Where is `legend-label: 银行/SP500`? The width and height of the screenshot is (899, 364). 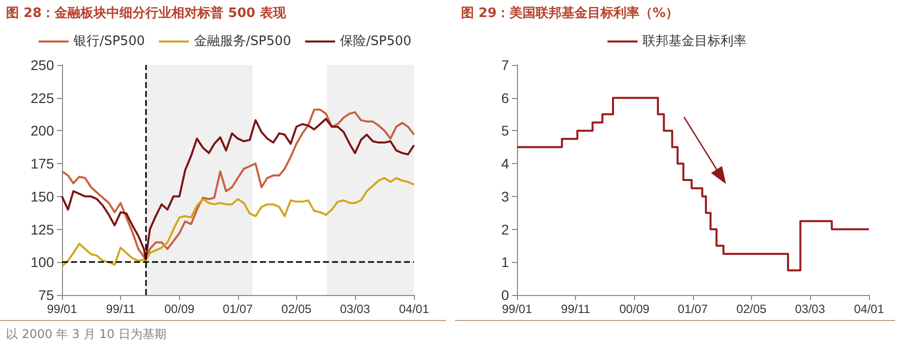 legend-label: 银行/SP500 is located at coordinates (108, 41).